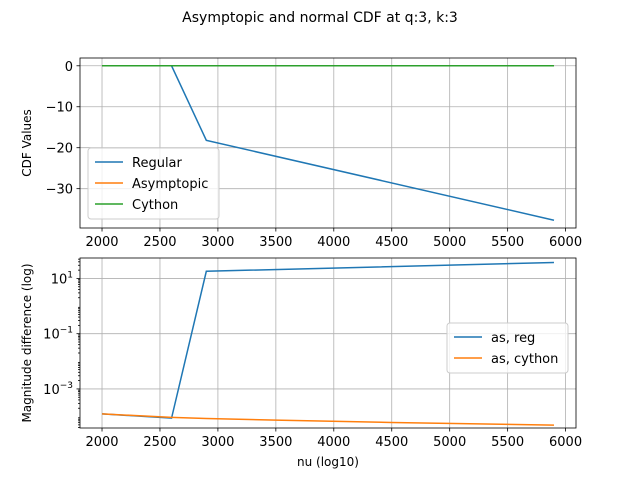 The image size is (640, 480). I want to click on legend-label: Cython, so click(155, 205).